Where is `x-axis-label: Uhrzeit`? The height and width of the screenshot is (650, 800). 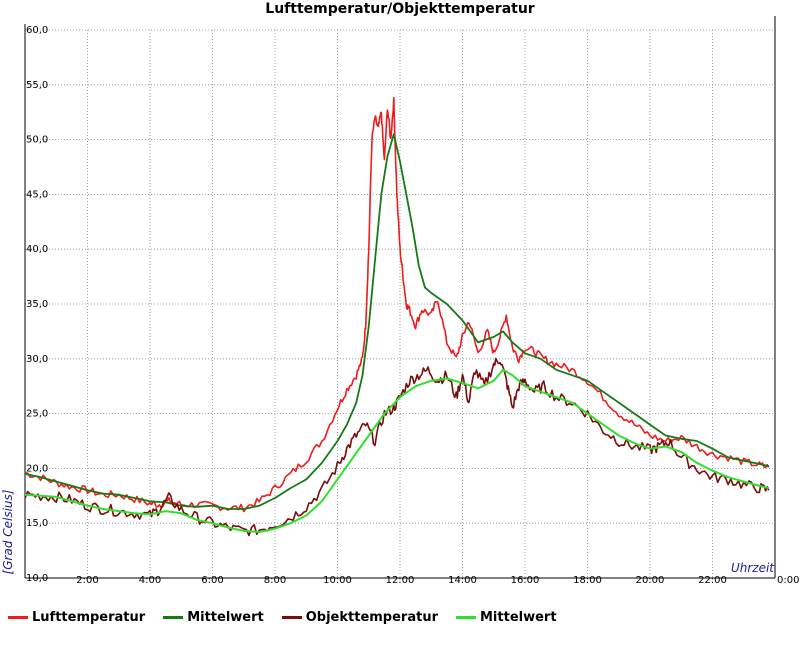
x-axis-label: Uhrzeit is located at coordinates (753, 568).